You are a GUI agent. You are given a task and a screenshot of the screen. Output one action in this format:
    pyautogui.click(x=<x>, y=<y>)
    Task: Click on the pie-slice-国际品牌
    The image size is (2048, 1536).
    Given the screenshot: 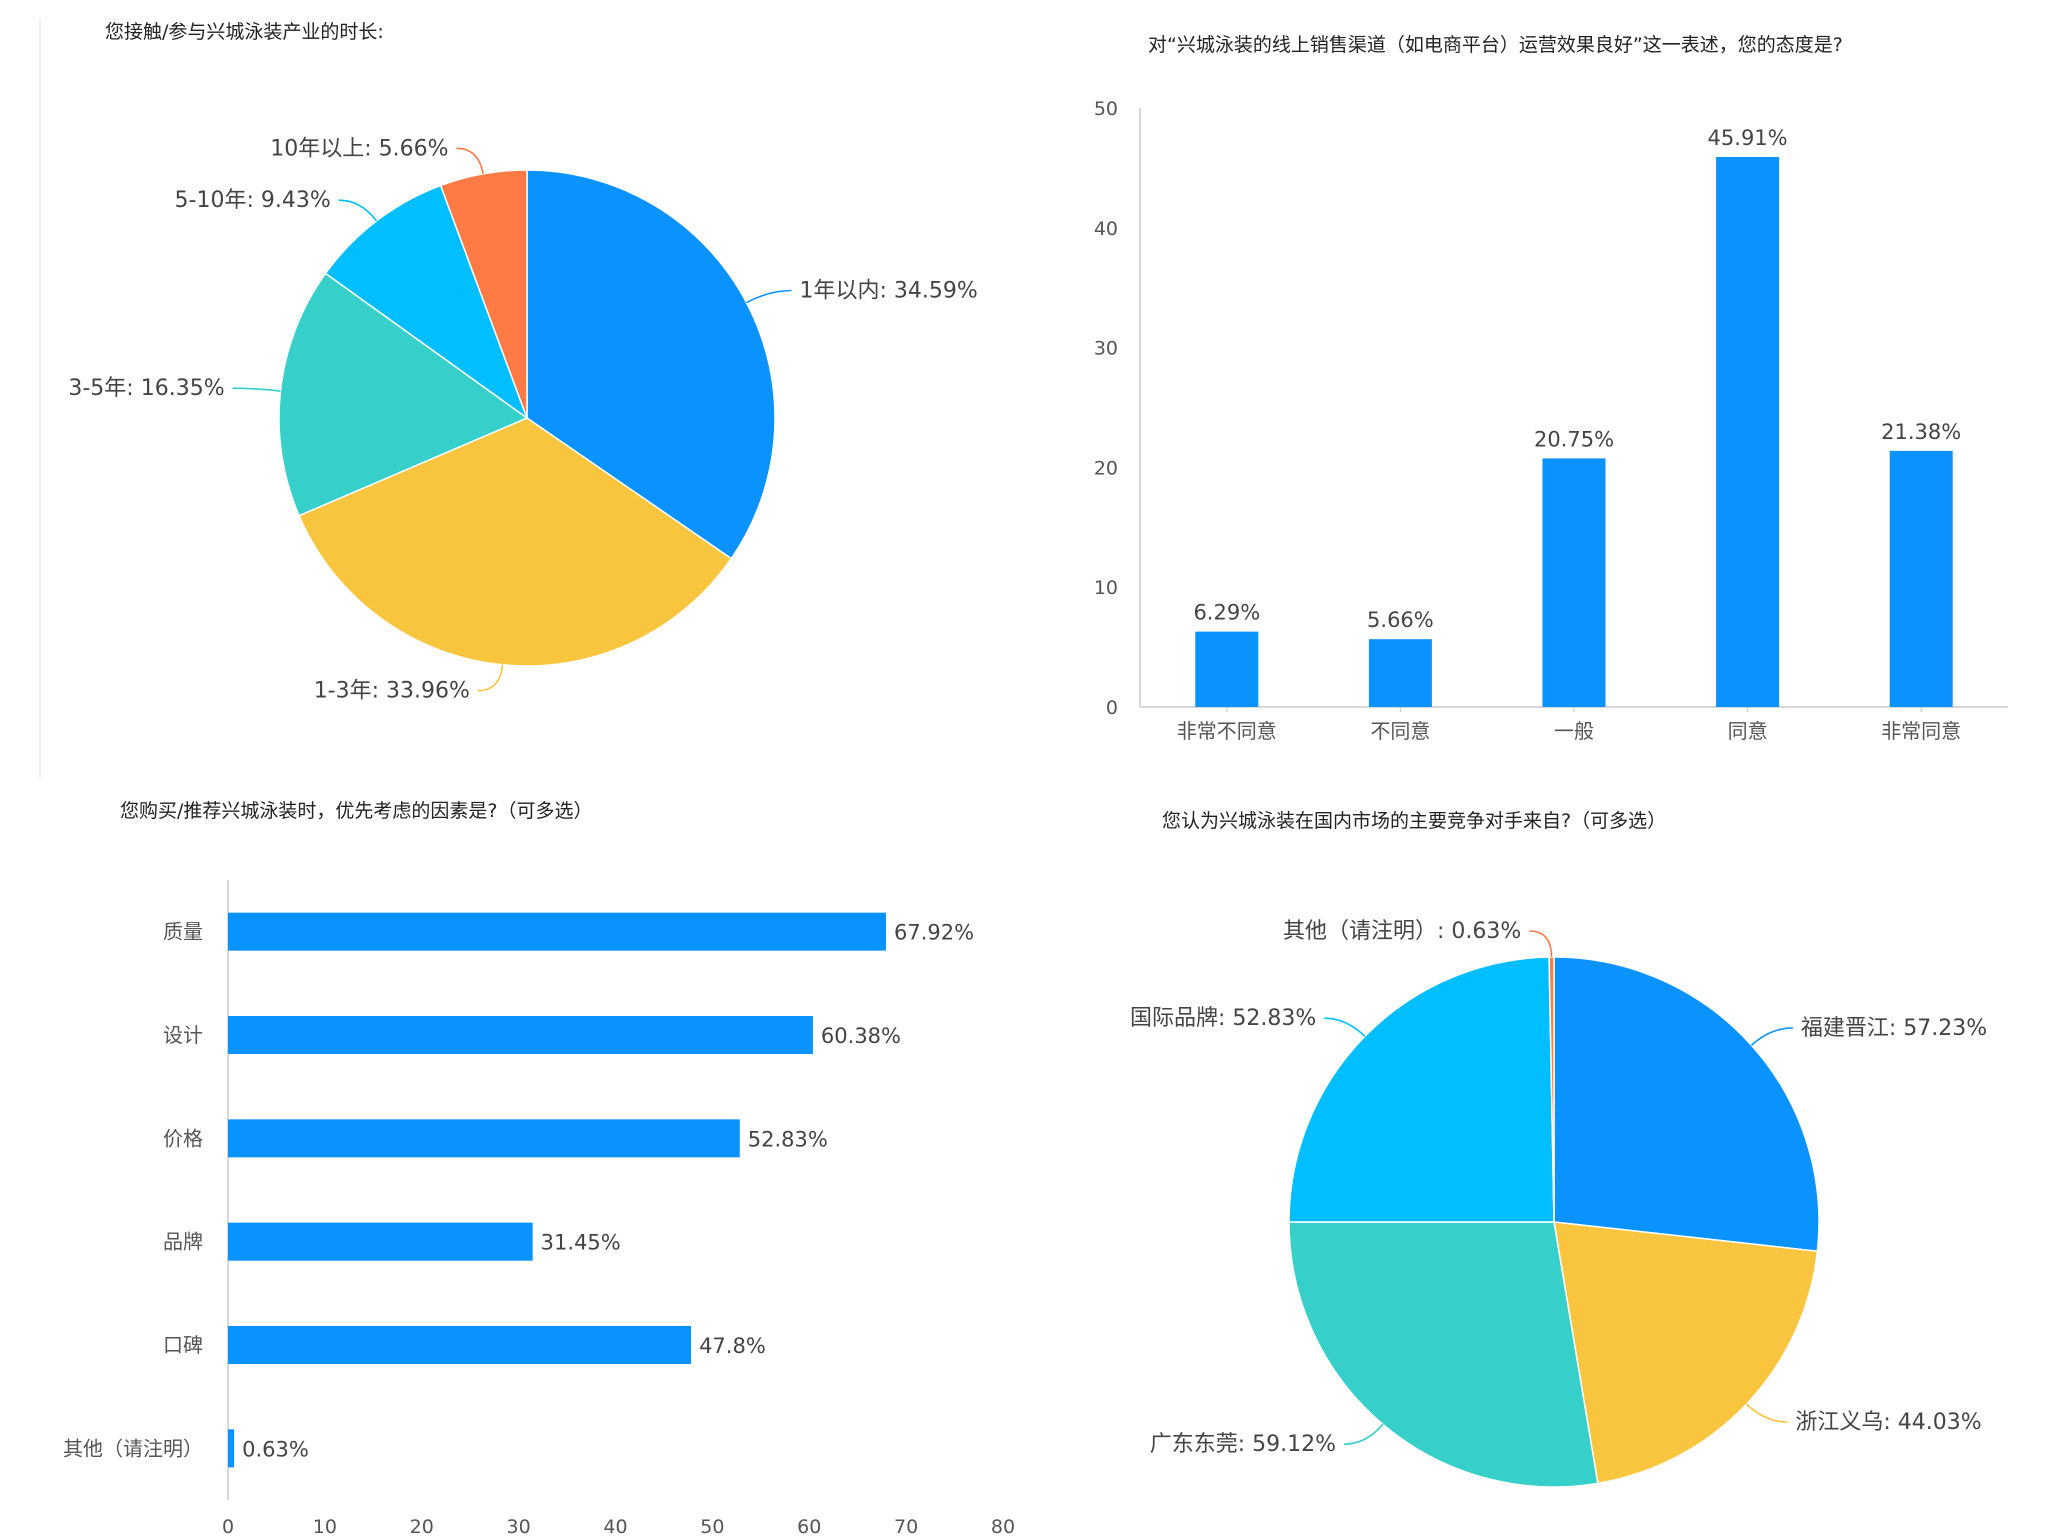 What is the action you would take?
    pyautogui.click(x=1421, y=1089)
    